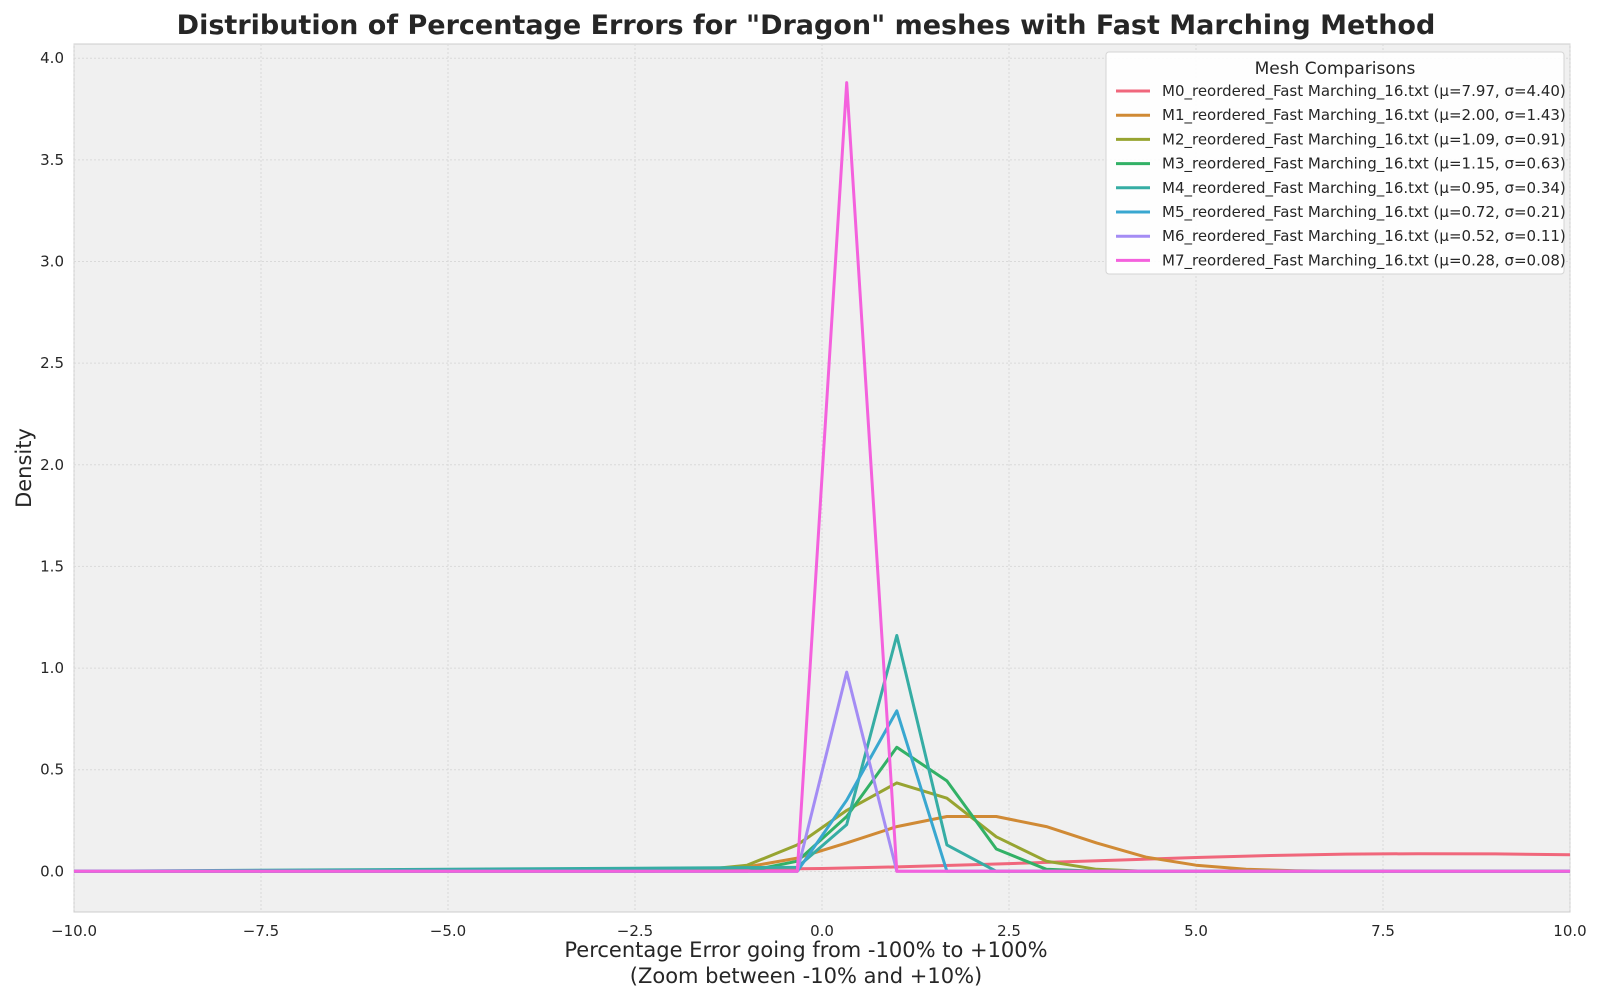  I want to click on x-tick-label: 10.0, so click(1569, 931).